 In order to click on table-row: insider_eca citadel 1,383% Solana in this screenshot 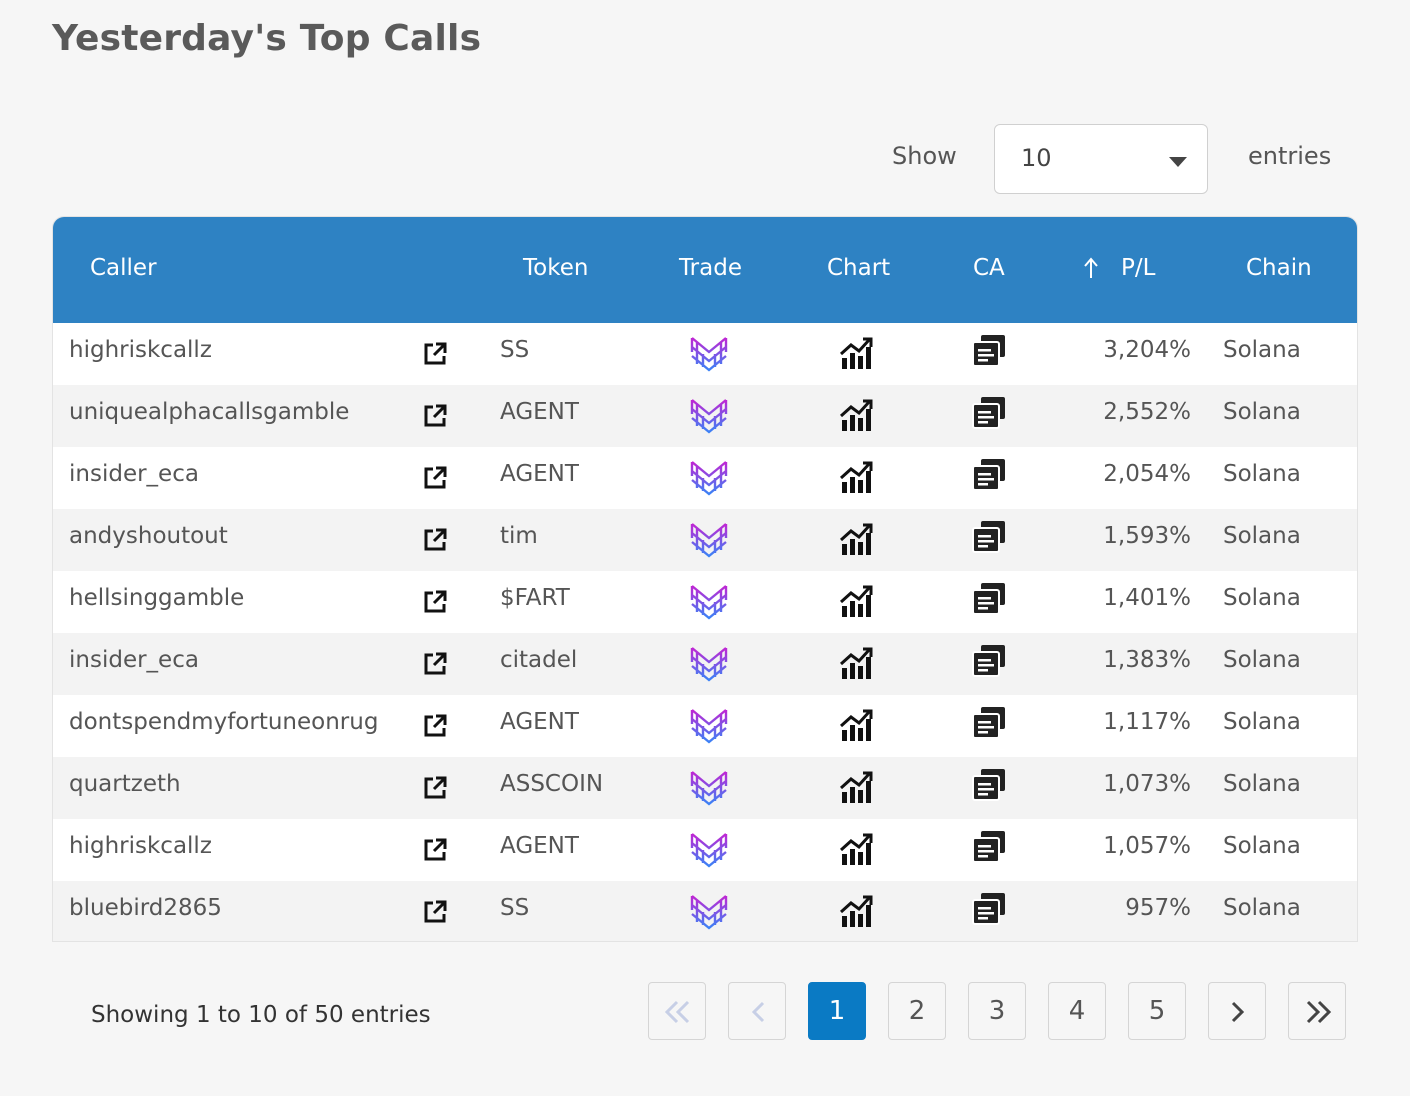, I will do `click(705, 664)`.